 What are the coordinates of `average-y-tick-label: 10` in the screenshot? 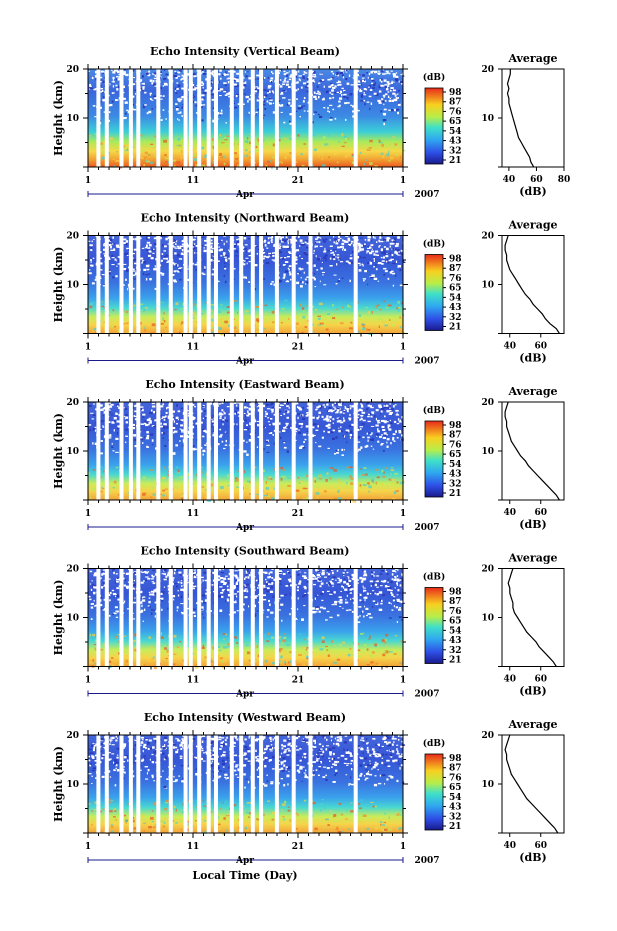 It's located at (487, 452).